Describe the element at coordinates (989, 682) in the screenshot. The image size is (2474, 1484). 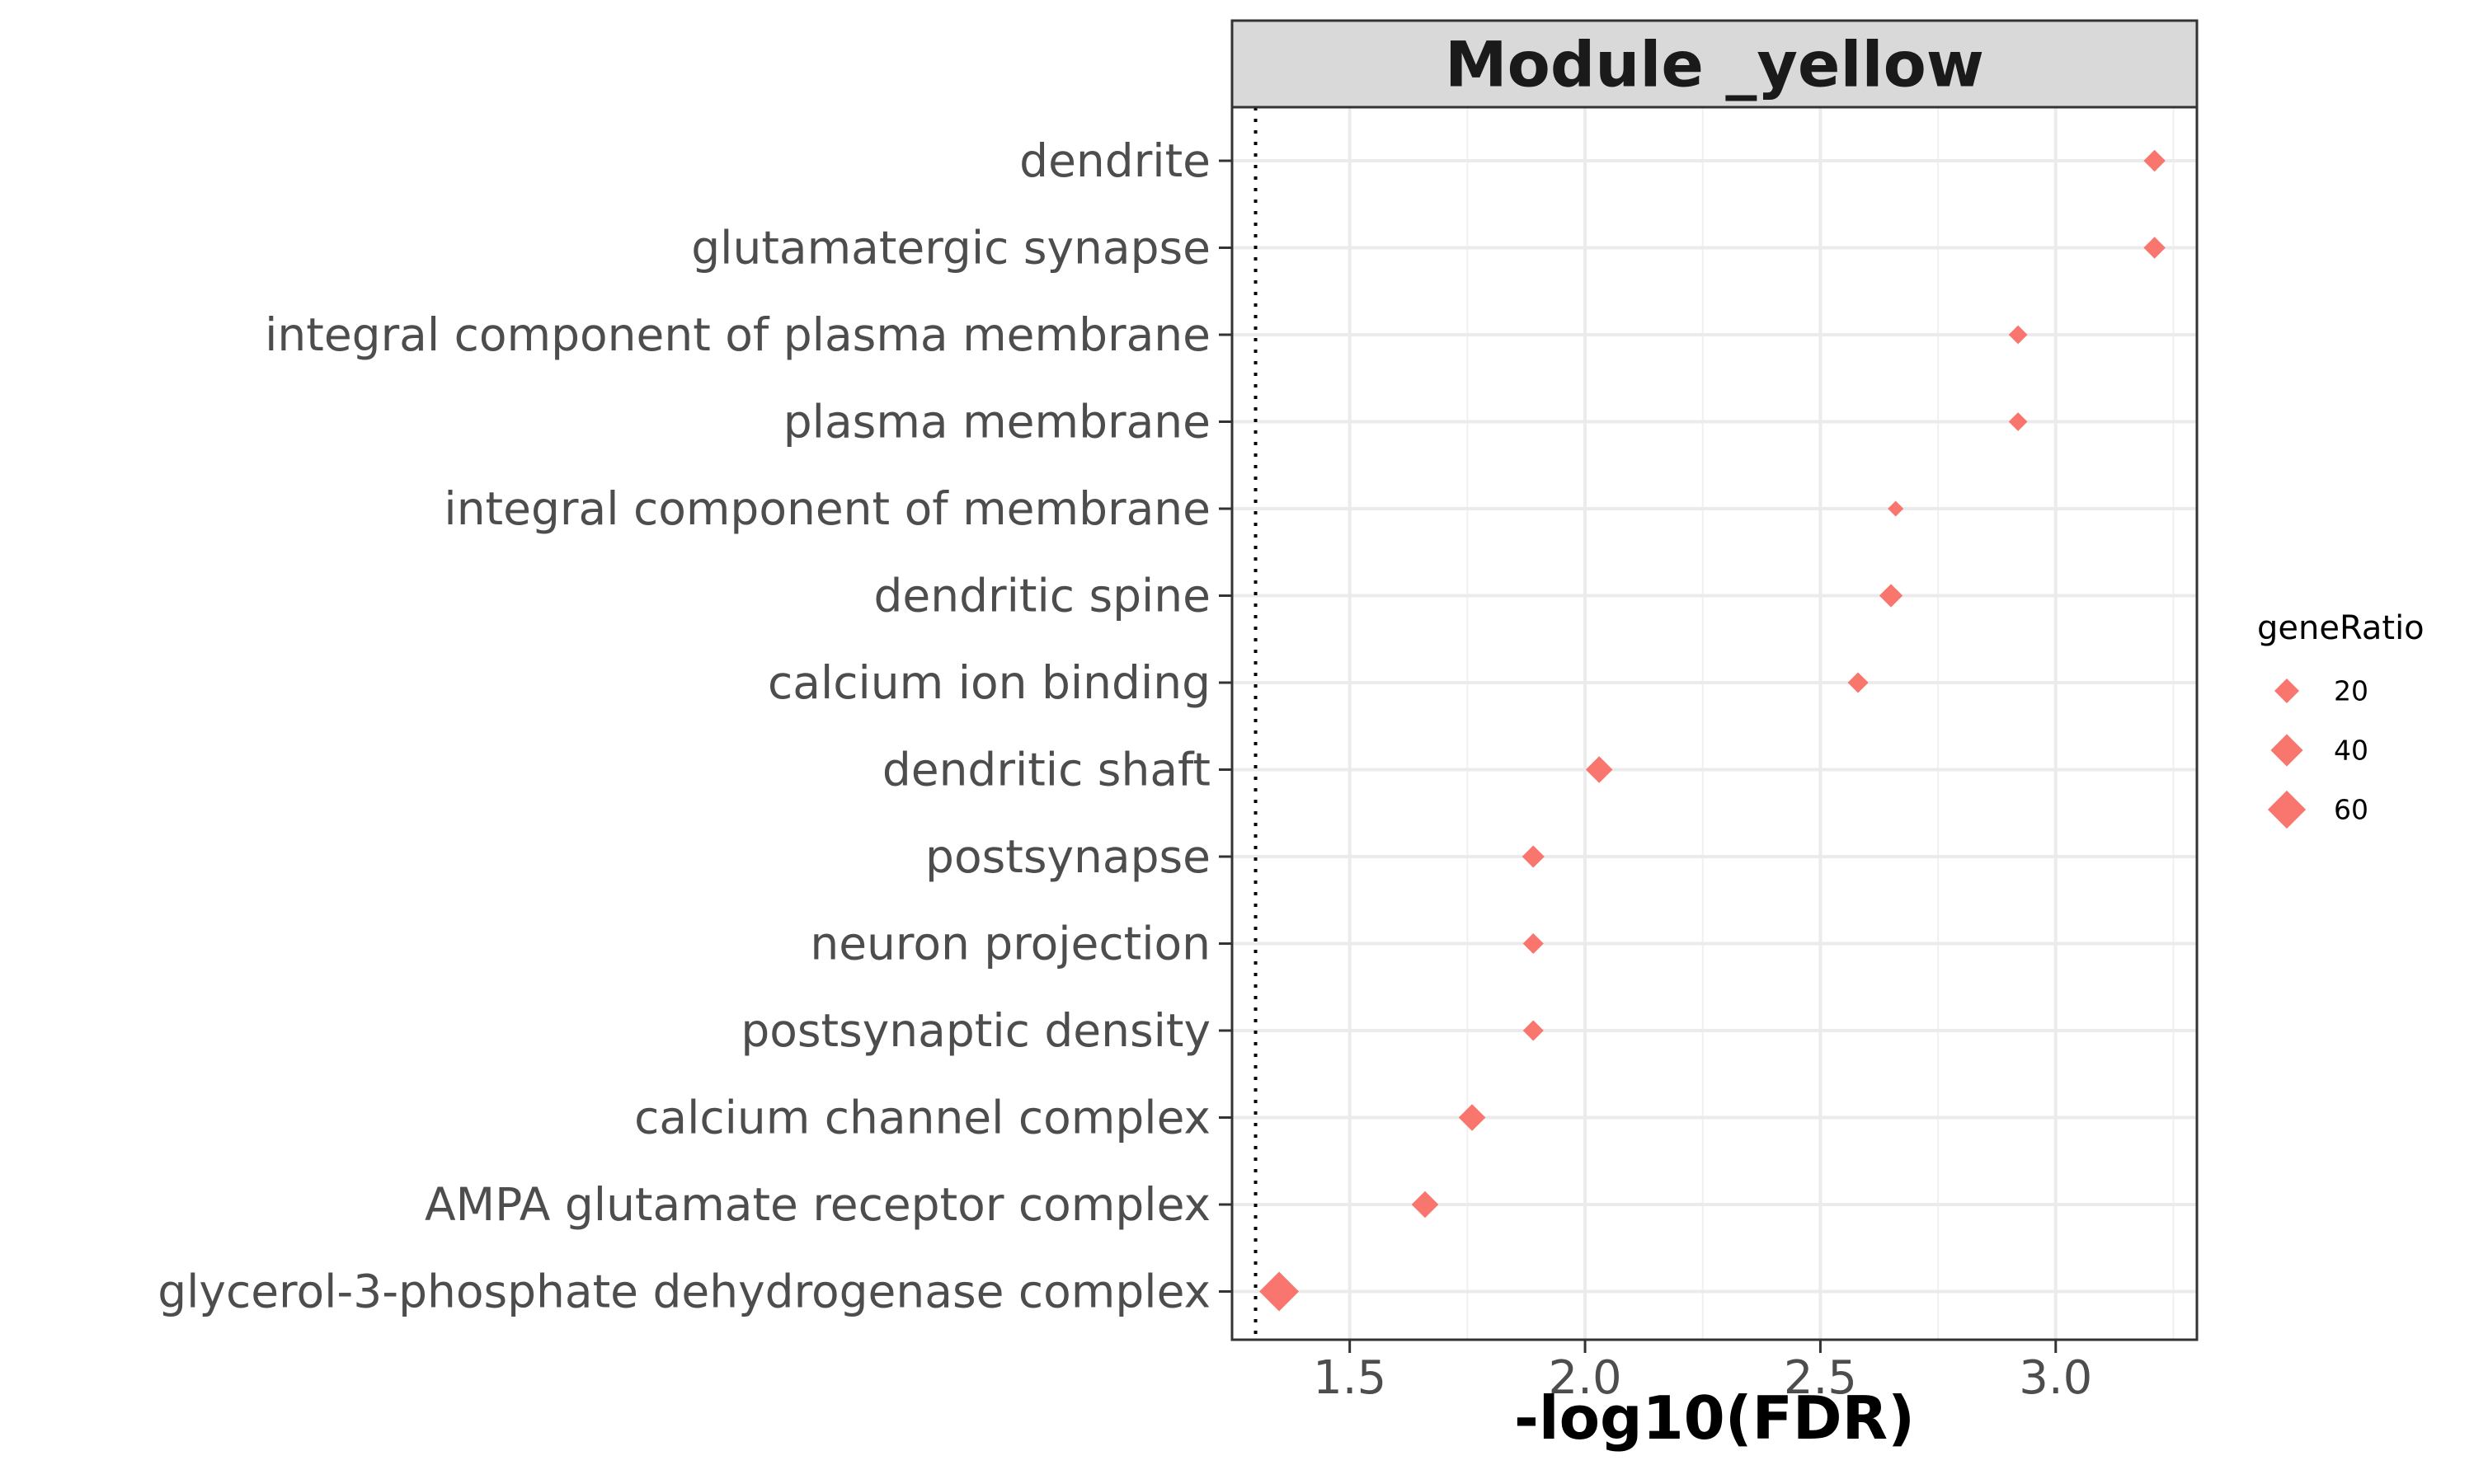
I see `y-tick-label: calcium ion binding` at that location.